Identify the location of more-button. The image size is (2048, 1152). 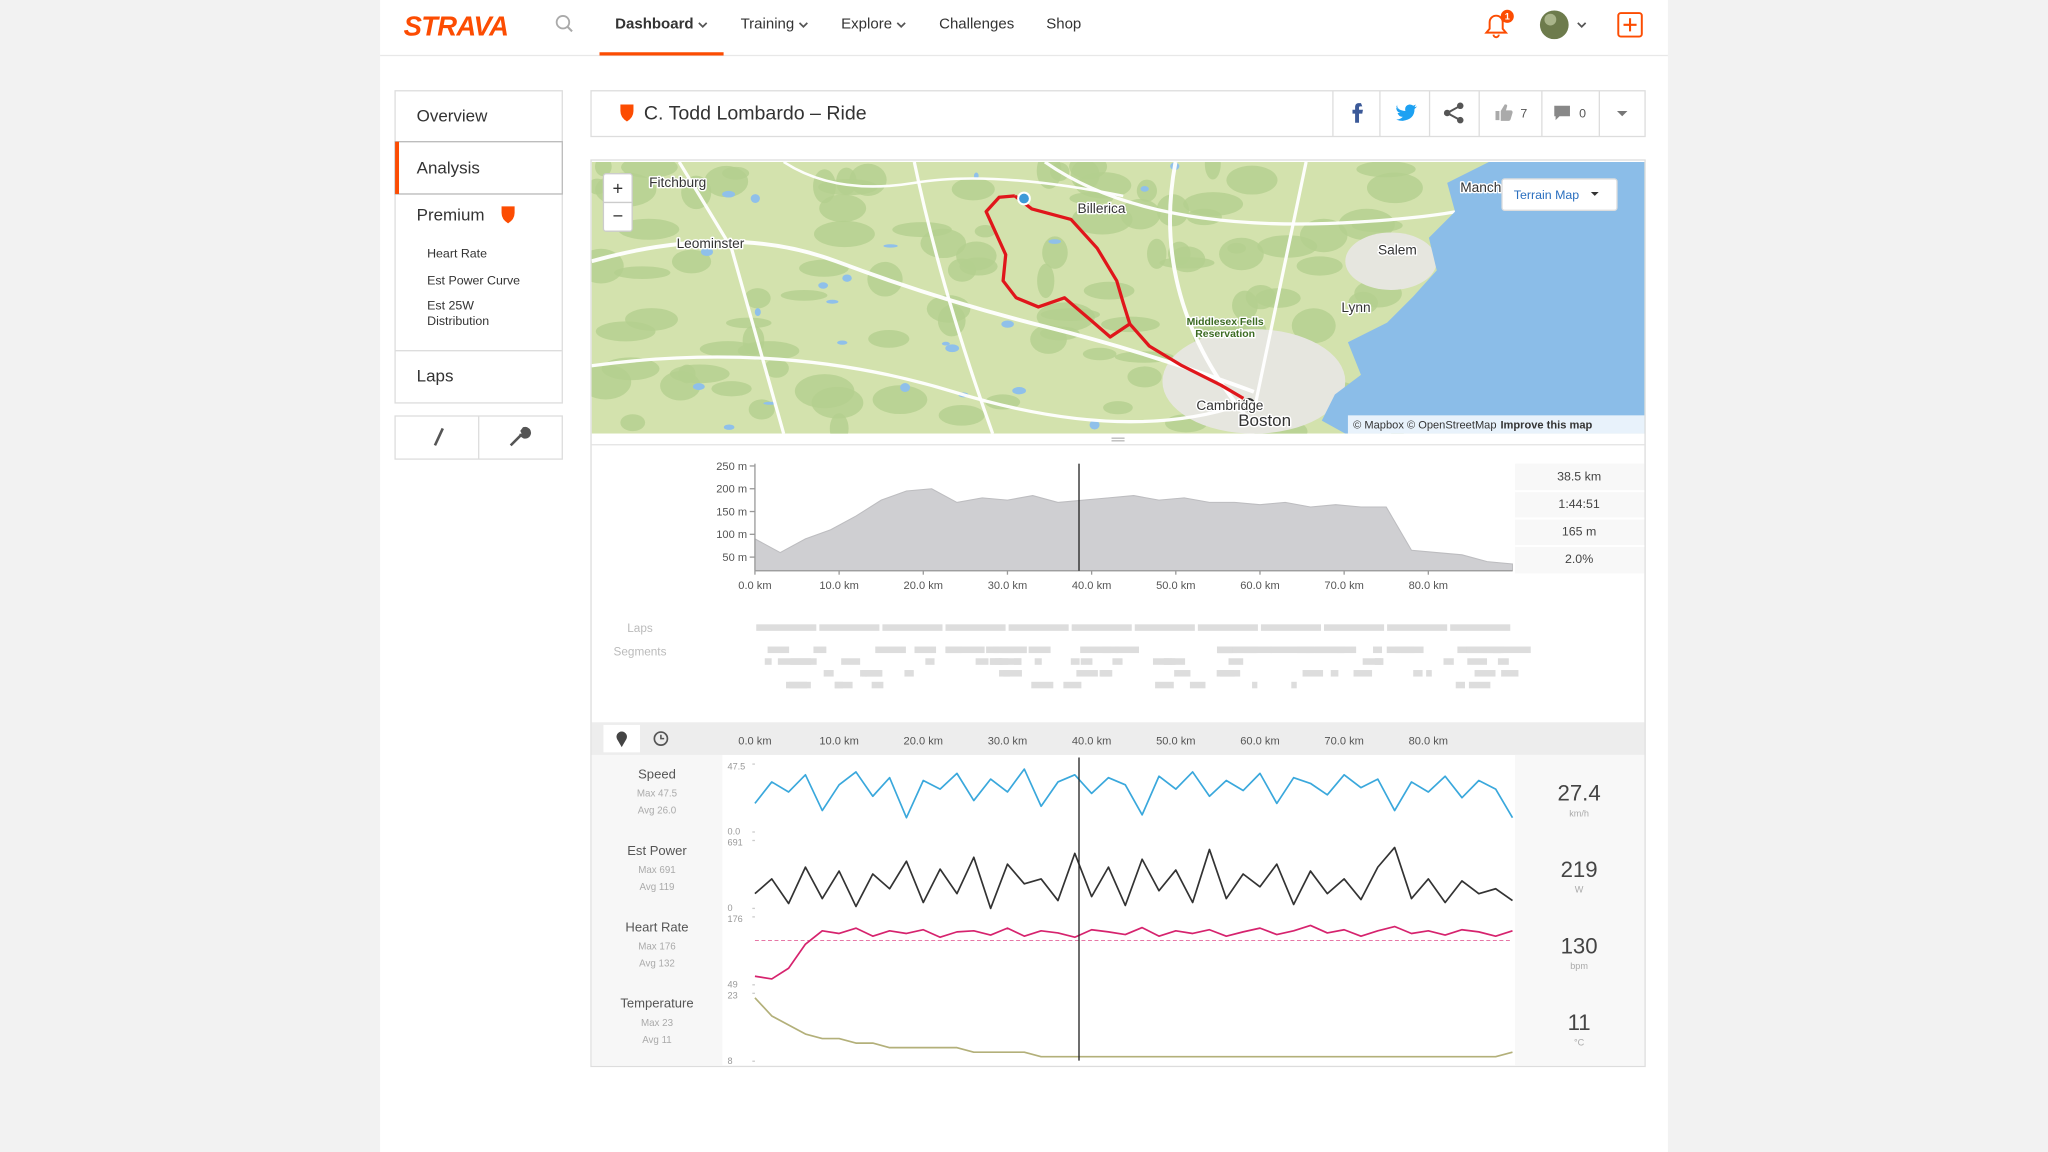
(1622, 114).